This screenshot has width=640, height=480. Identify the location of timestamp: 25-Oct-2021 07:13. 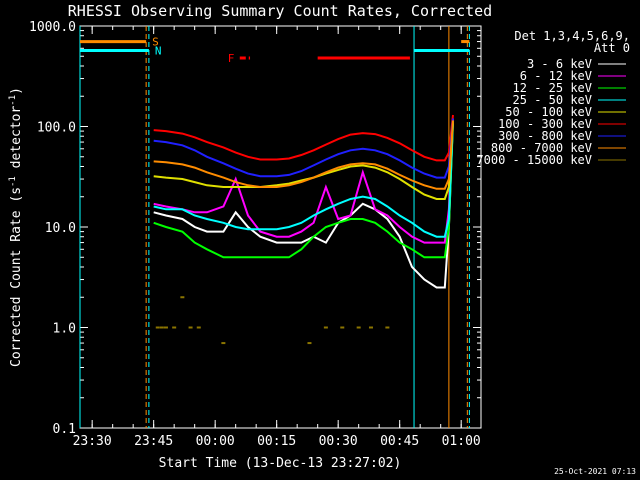
(595, 471).